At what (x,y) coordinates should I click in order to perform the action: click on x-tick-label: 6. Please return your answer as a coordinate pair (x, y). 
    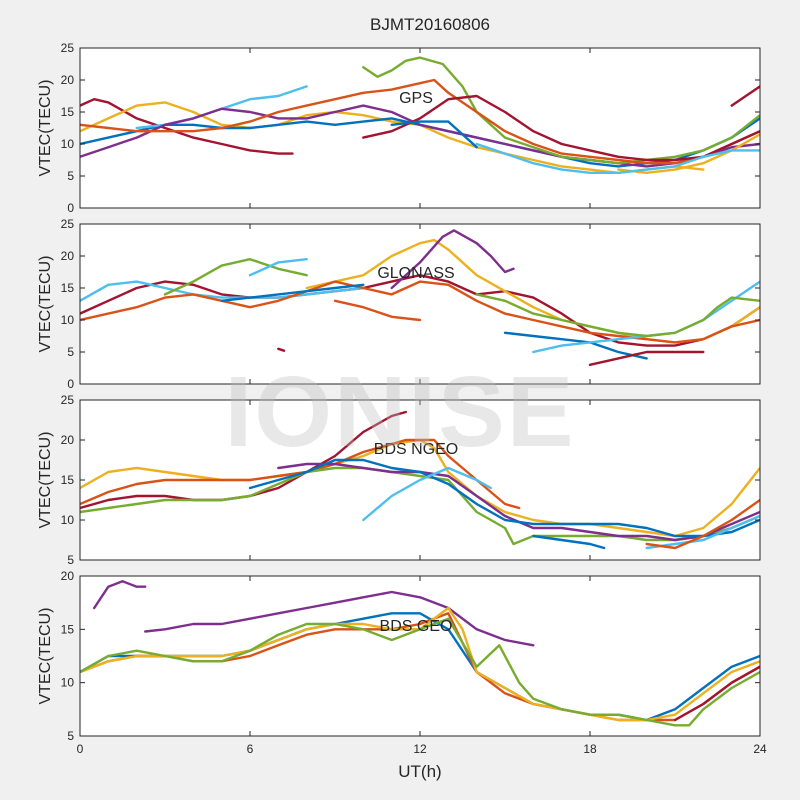
    Looking at the image, I should click on (250, 749).